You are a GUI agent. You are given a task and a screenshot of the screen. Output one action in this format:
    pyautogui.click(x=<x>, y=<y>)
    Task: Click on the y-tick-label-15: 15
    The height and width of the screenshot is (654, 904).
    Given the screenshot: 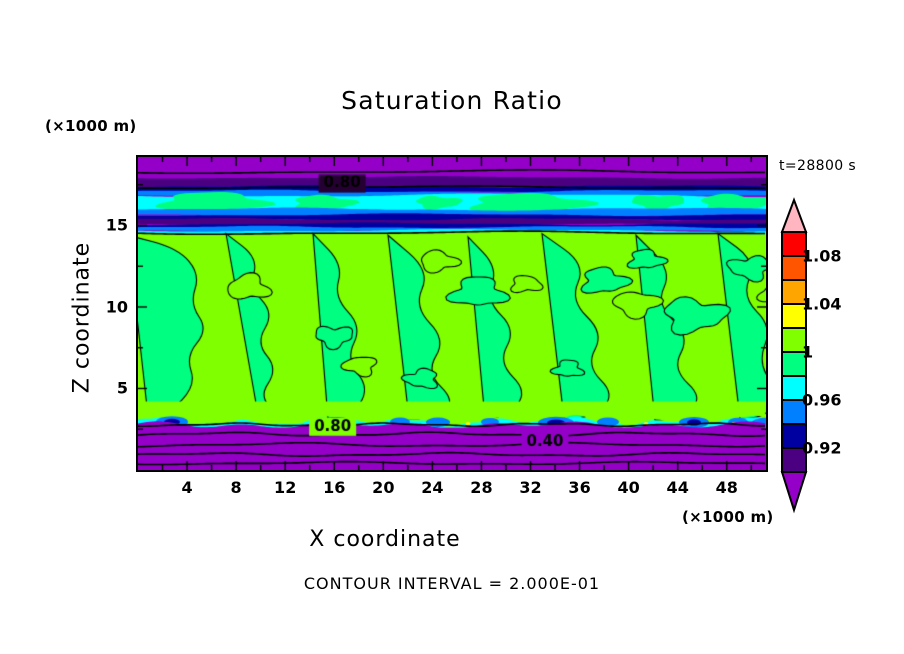 What is the action you would take?
    pyautogui.click(x=116, y=225)
    